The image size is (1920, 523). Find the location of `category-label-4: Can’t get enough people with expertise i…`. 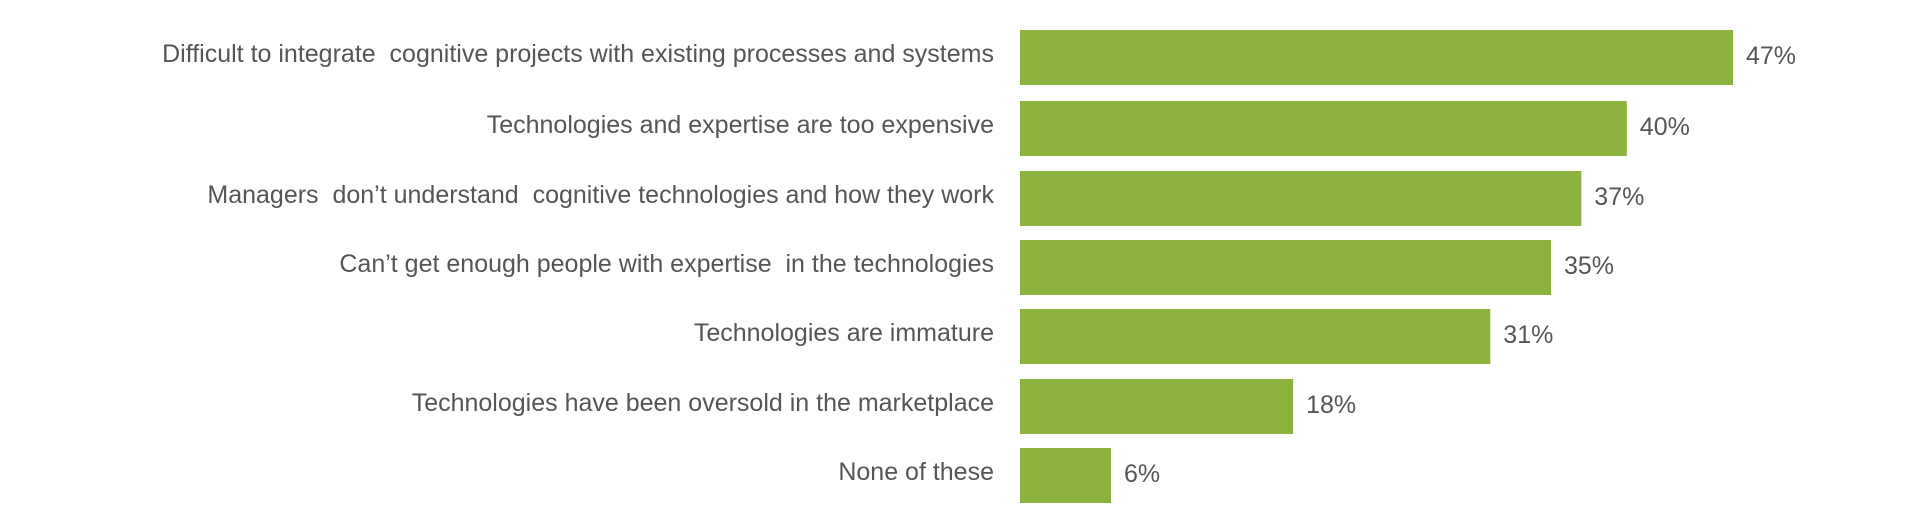

category-label-4: Can’t get enough people with expertise i… is located at coordinates (666, 264).